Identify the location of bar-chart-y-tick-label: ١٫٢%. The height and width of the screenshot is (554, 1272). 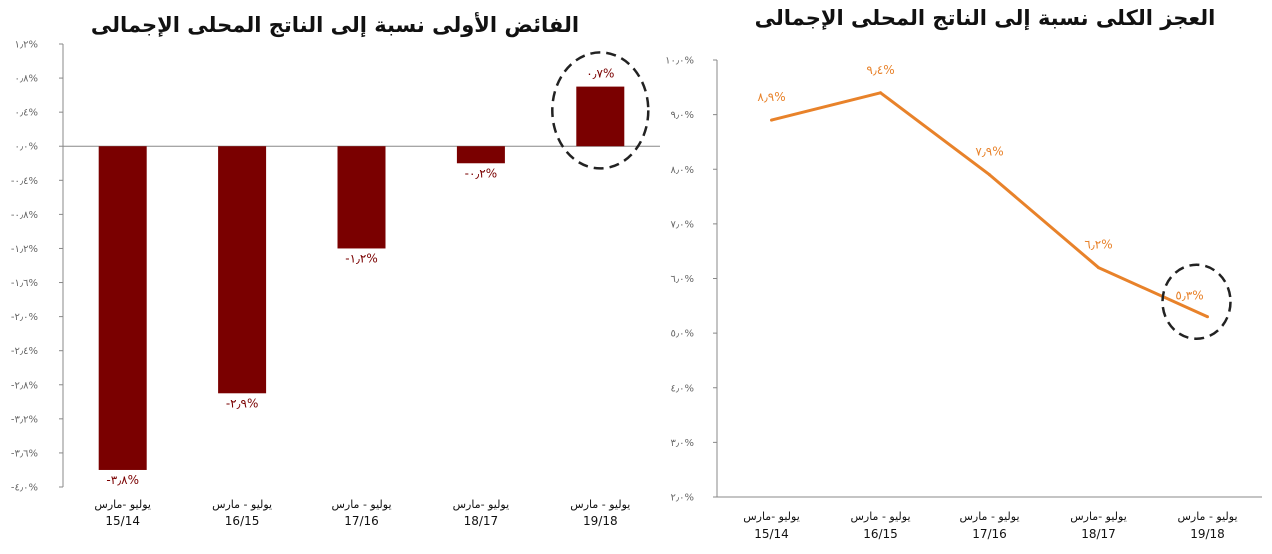
(26, 45).